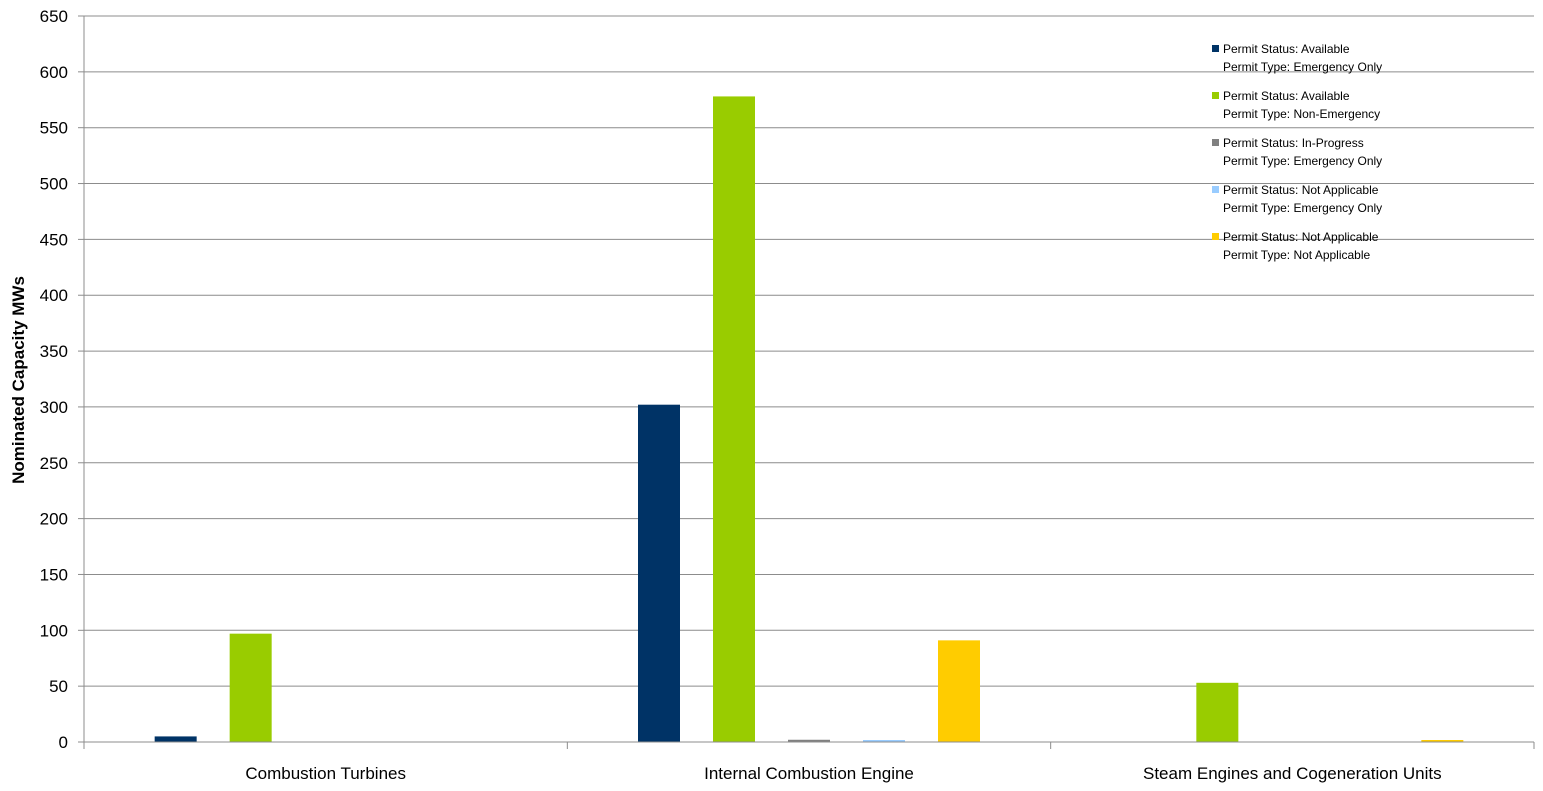 The height and width of the screenshot is (791, 1543). I want to click on y-axis-label: Nominated Capacity MWs, so click(18, 380).